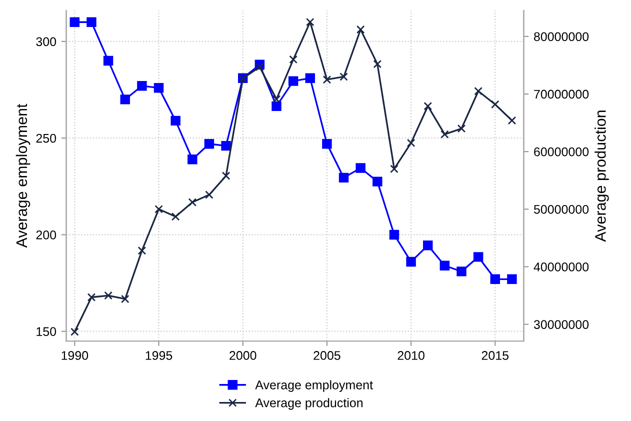 Image resolution: width=631 pixels, height=421 pixels. What do you see at coordinates (243, 355) in the screenshot?
I see `x-tick-label: 2000` at bounding box center [243, 355].